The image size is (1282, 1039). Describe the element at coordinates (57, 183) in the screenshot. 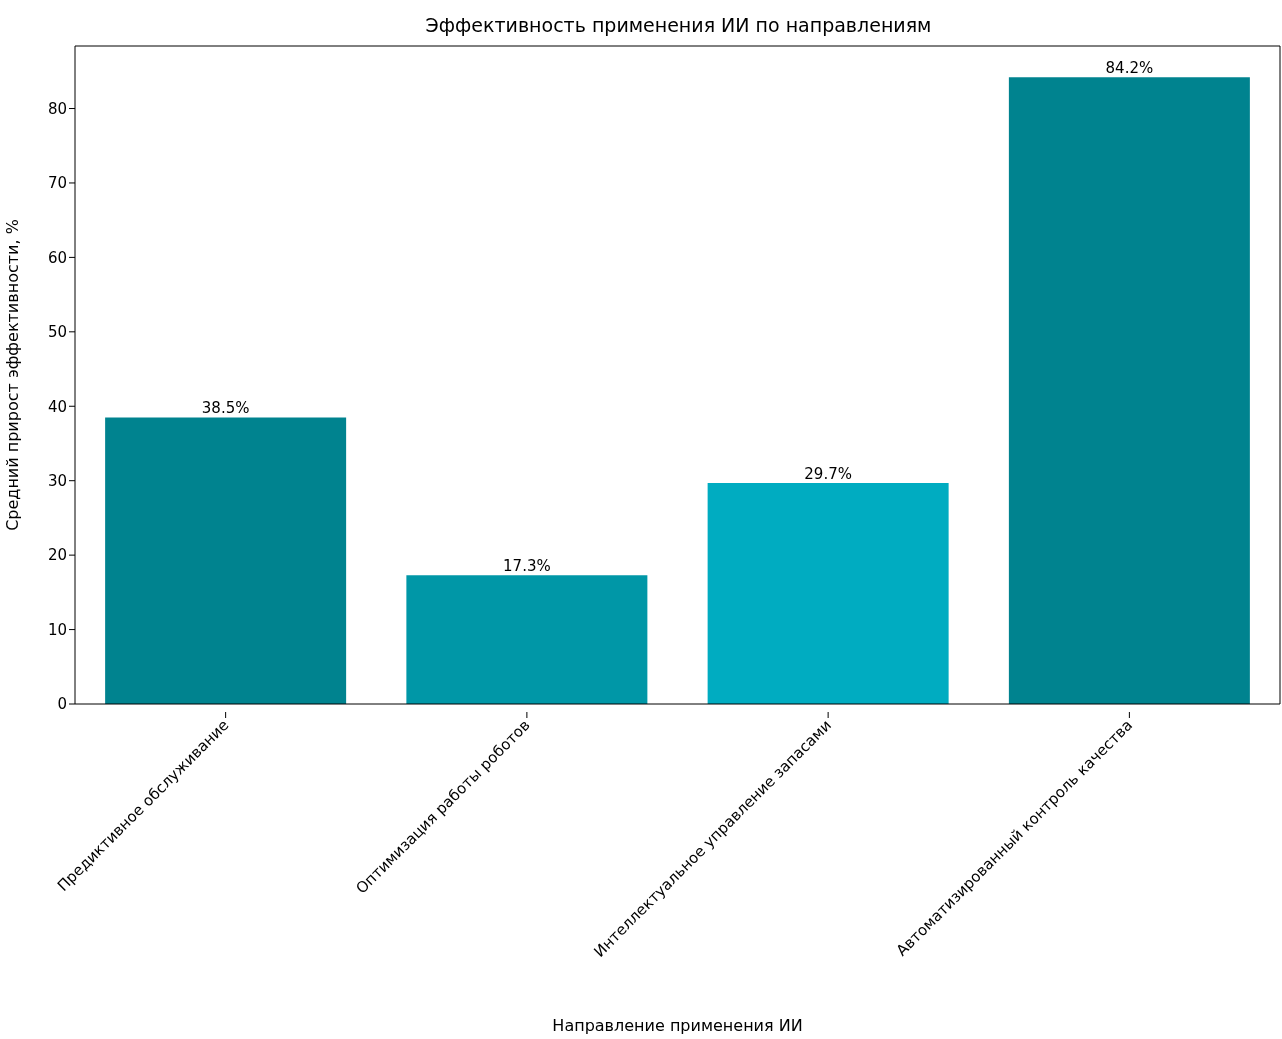

I see `y-tick-label: 70` at that location.